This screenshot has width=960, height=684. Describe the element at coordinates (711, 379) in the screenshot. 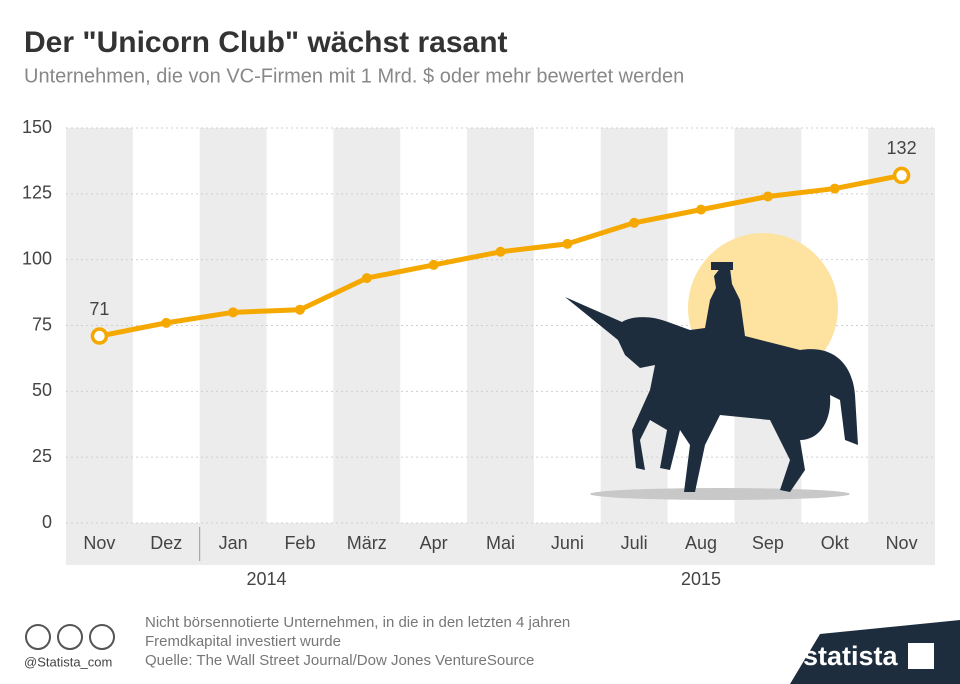

I see `unicorn-rider` at that location.